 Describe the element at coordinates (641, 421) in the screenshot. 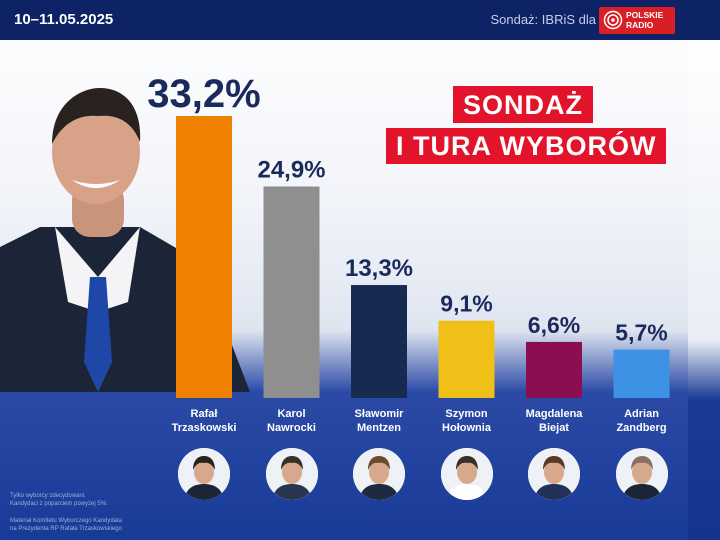

I see `candidate-name-6: Adrian Zandberg` at that location.